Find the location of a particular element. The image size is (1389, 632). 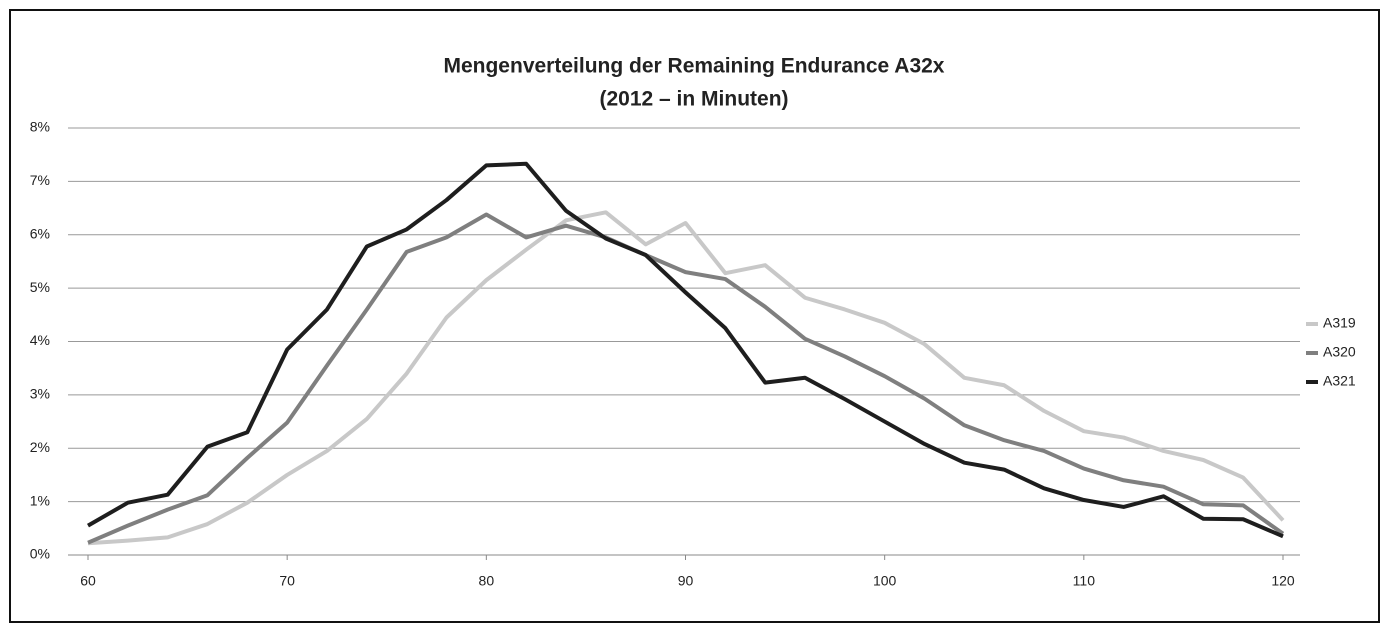

y-tick-label: 6% is located at coordinates (40, 233).